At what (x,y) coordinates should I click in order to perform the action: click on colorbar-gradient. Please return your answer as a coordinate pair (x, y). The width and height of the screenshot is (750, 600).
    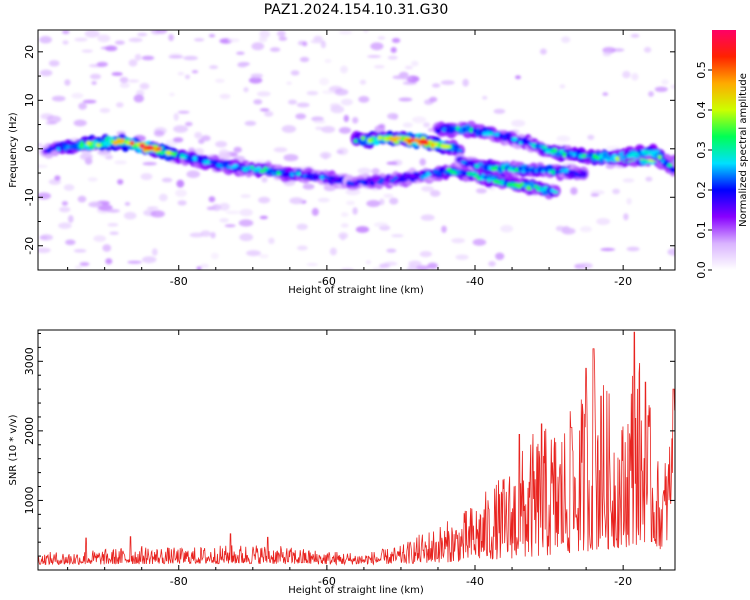
    Looking at the image, I should click on (724, 150).